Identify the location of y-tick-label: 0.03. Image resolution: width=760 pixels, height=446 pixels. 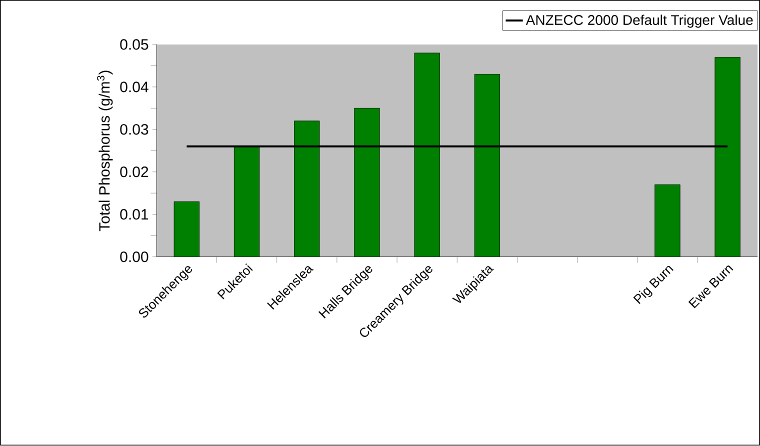
(134, 129).